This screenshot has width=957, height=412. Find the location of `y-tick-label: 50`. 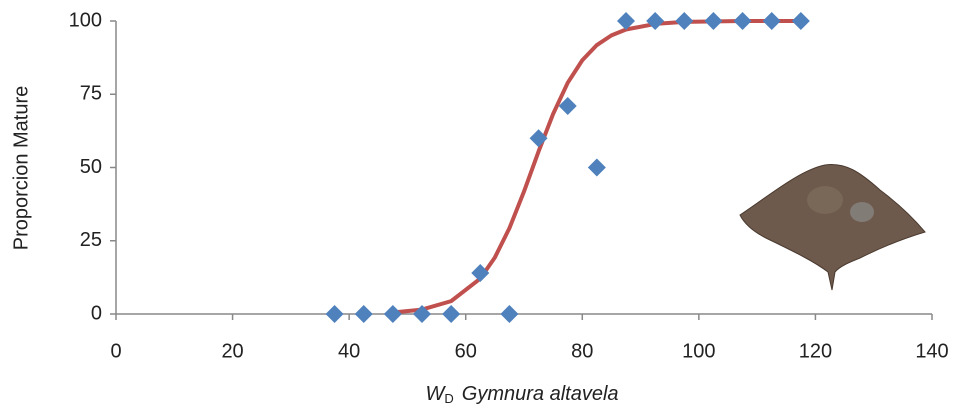

y-tick-label: 50 is located at coordinates (91, 167).